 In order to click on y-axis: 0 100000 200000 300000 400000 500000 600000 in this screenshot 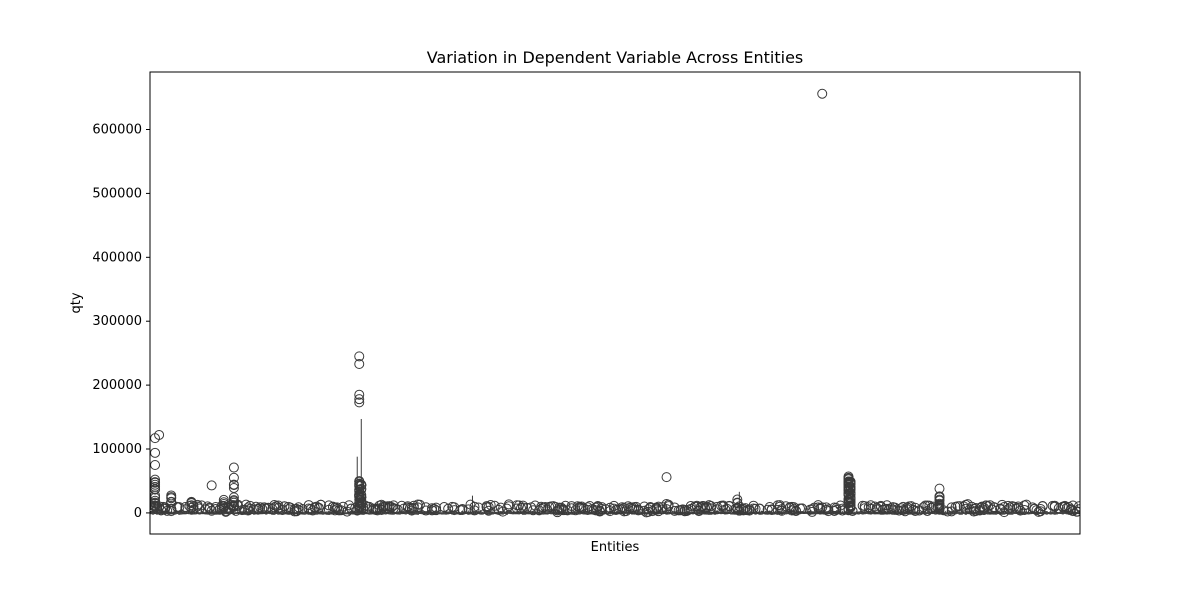, I will do `click(121, 322)`.